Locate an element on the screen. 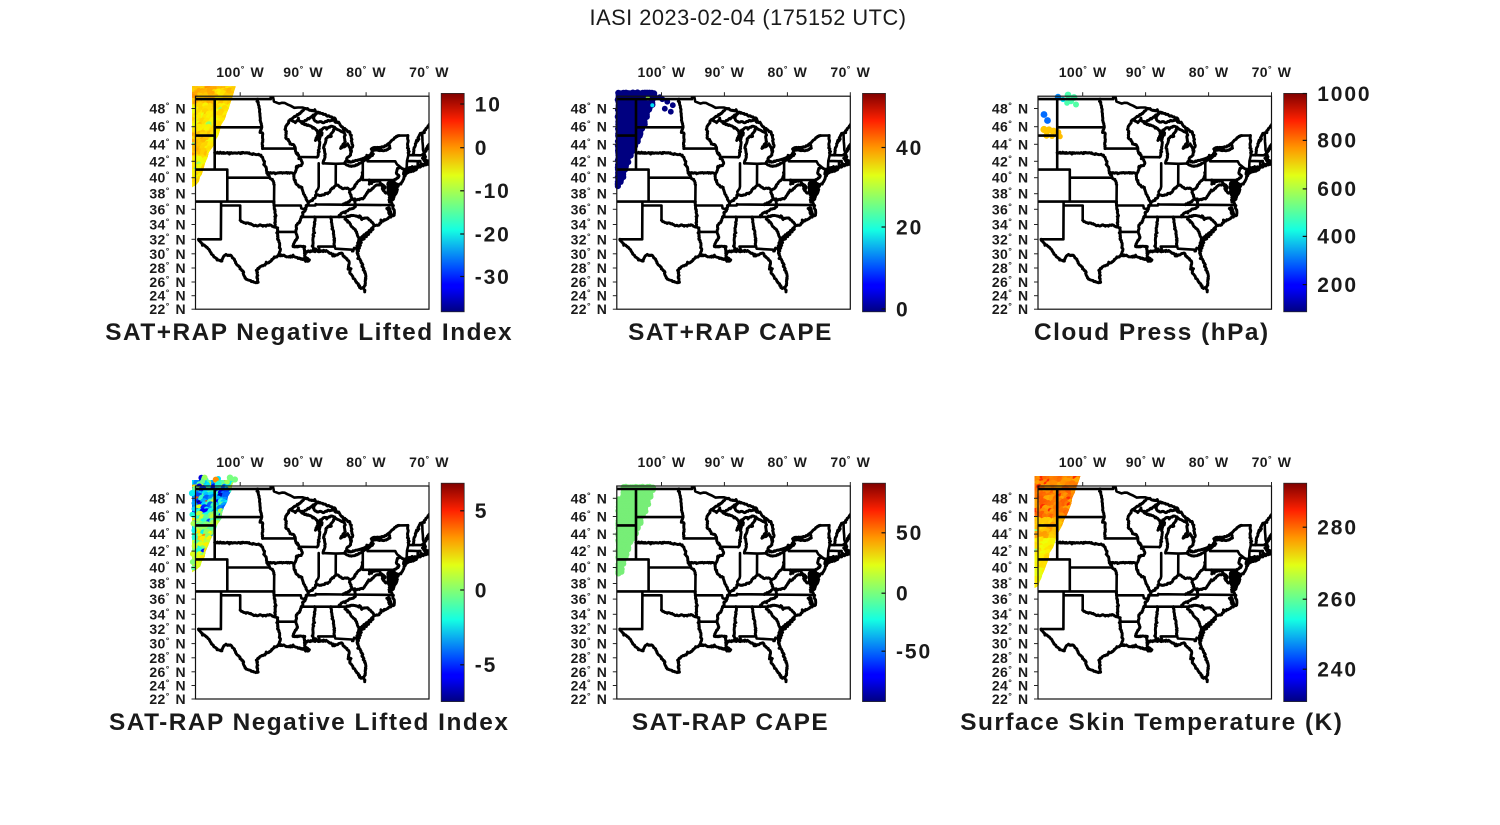 The image size is (1500, 825). svg-text: -50 is located at coordinates (914, 652).